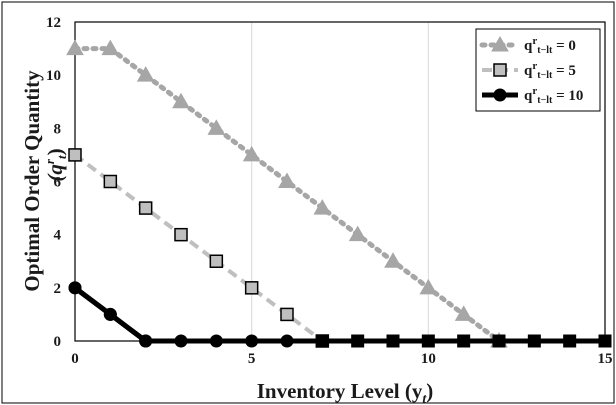 The image size is (616, 405). Describe the element at coordinates (58, 342) in the screenshot. I see `y-tick-label: 0` at that location.